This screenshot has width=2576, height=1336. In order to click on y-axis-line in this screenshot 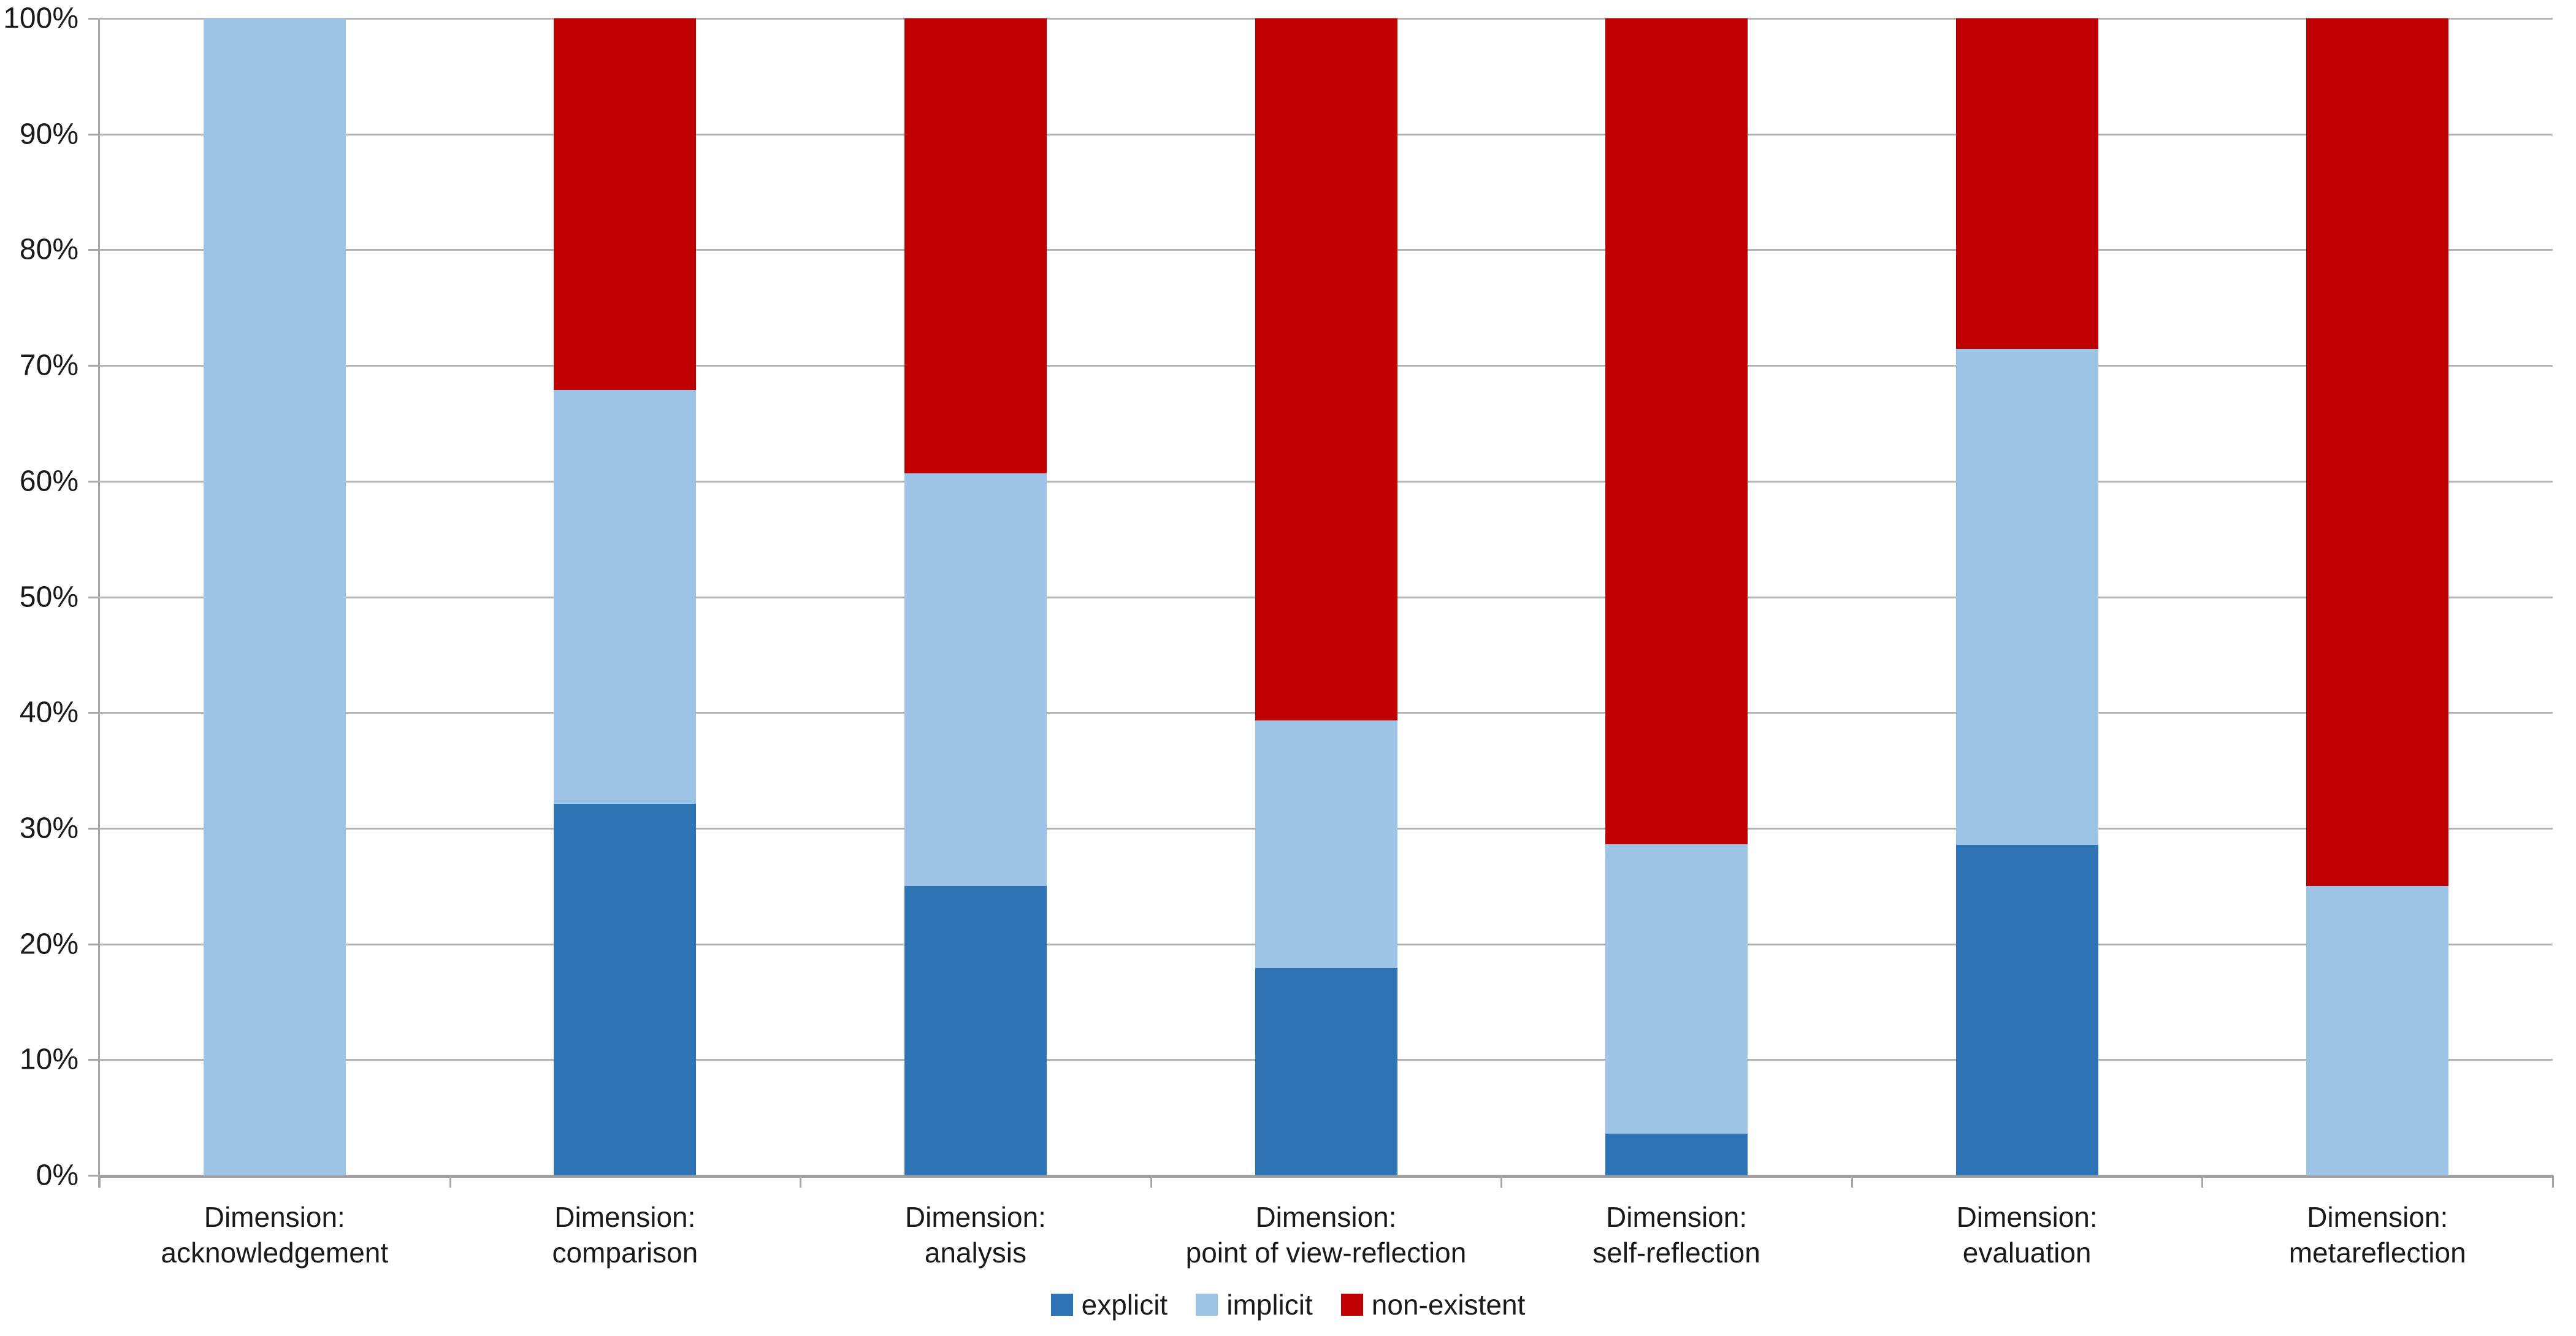, I will do `click(99, 603)`.